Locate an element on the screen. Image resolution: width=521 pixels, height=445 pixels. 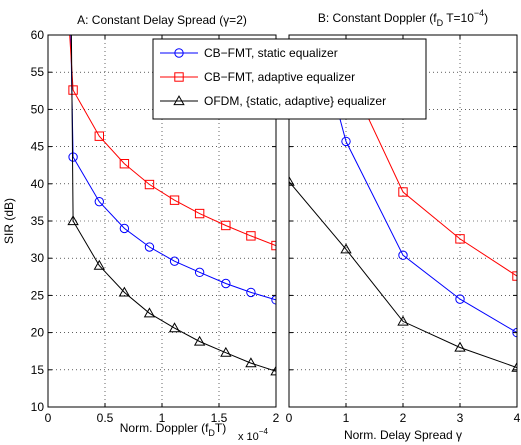
y-tick-label: 40 is located at coordinates (38, 184).